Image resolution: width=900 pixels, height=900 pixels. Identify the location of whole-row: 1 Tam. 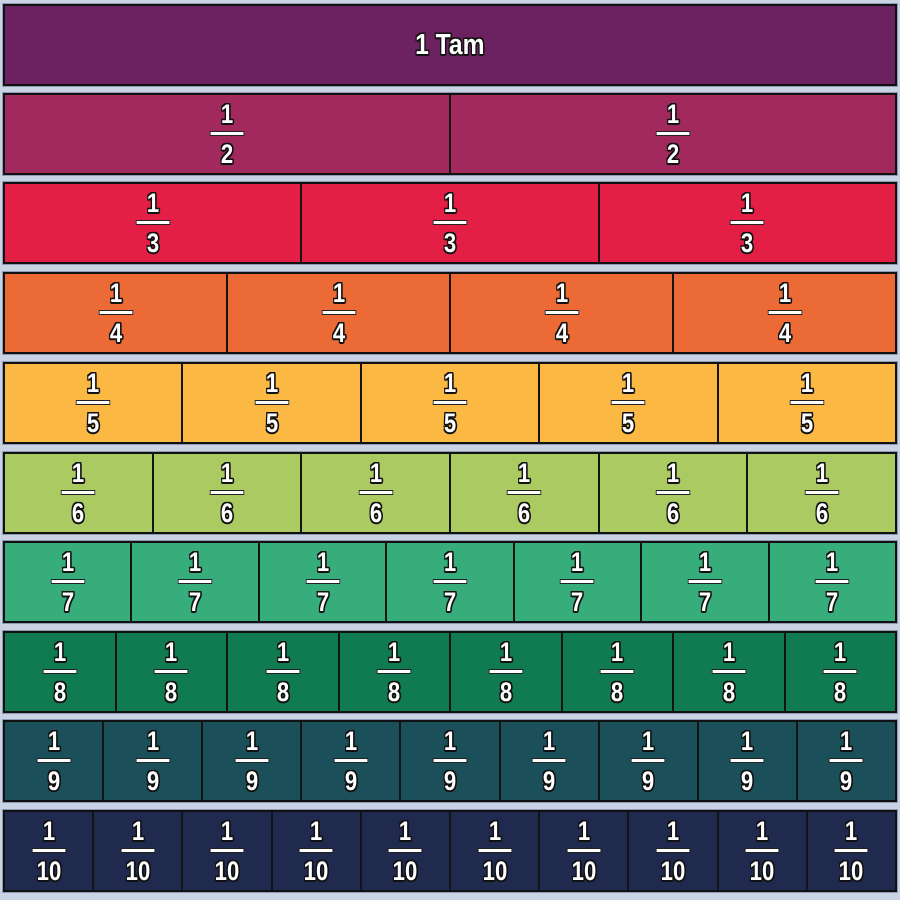
(450, 45).